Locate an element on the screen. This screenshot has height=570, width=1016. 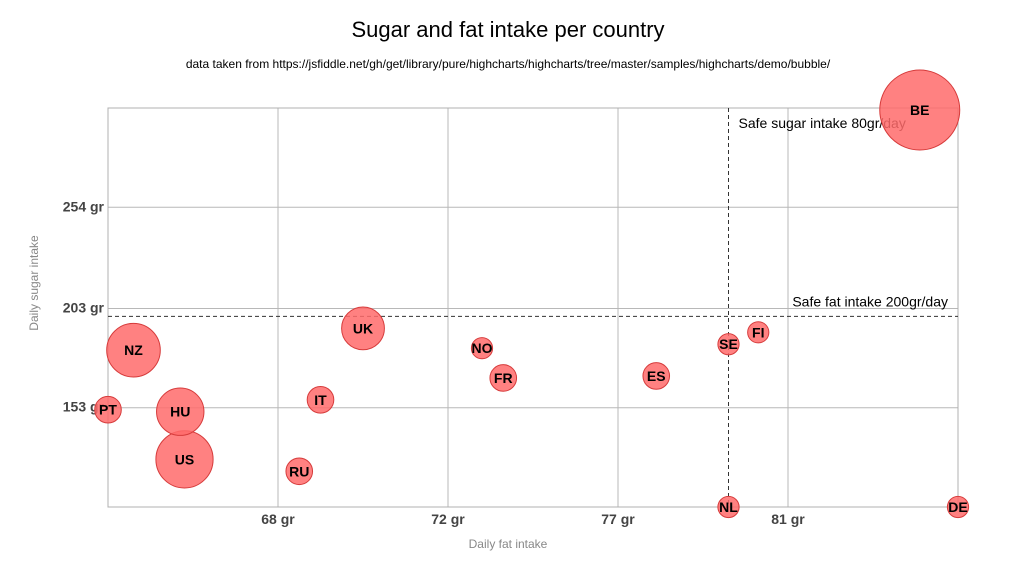
bubble-label-ru: RU is located at coordinates (299, 471).